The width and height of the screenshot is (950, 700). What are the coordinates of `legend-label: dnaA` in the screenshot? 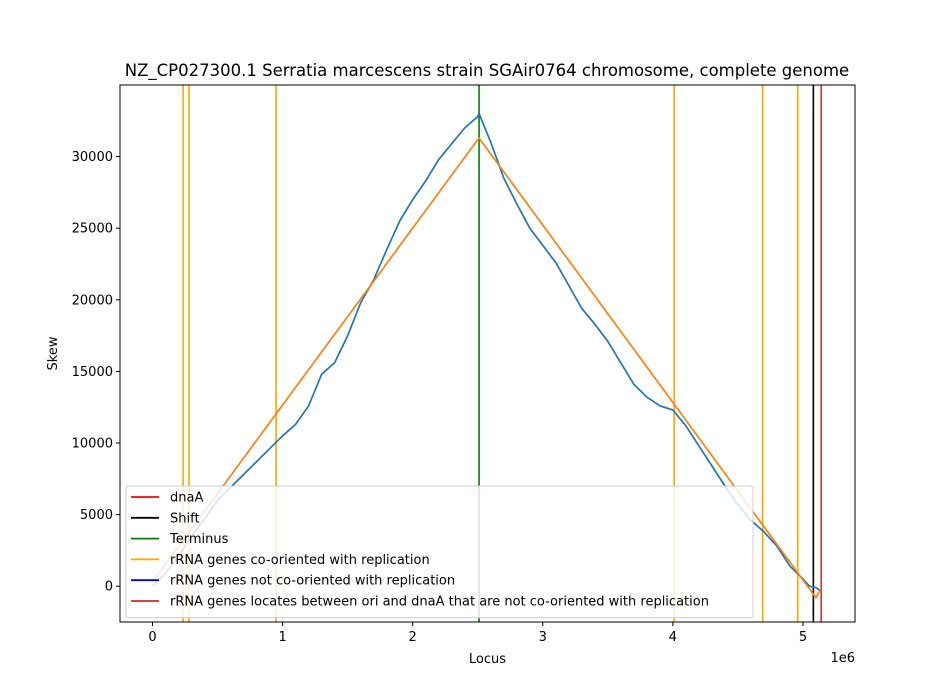 It's located at (186, 498).